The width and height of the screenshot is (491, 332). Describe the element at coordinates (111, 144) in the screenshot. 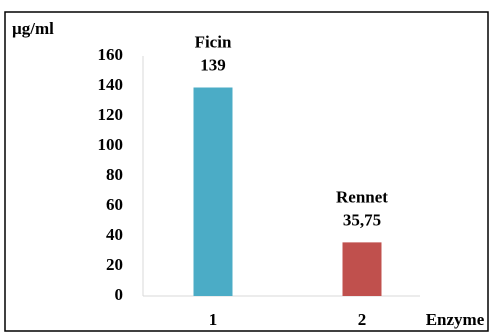

I see `y-tick-label: 100` at that location.